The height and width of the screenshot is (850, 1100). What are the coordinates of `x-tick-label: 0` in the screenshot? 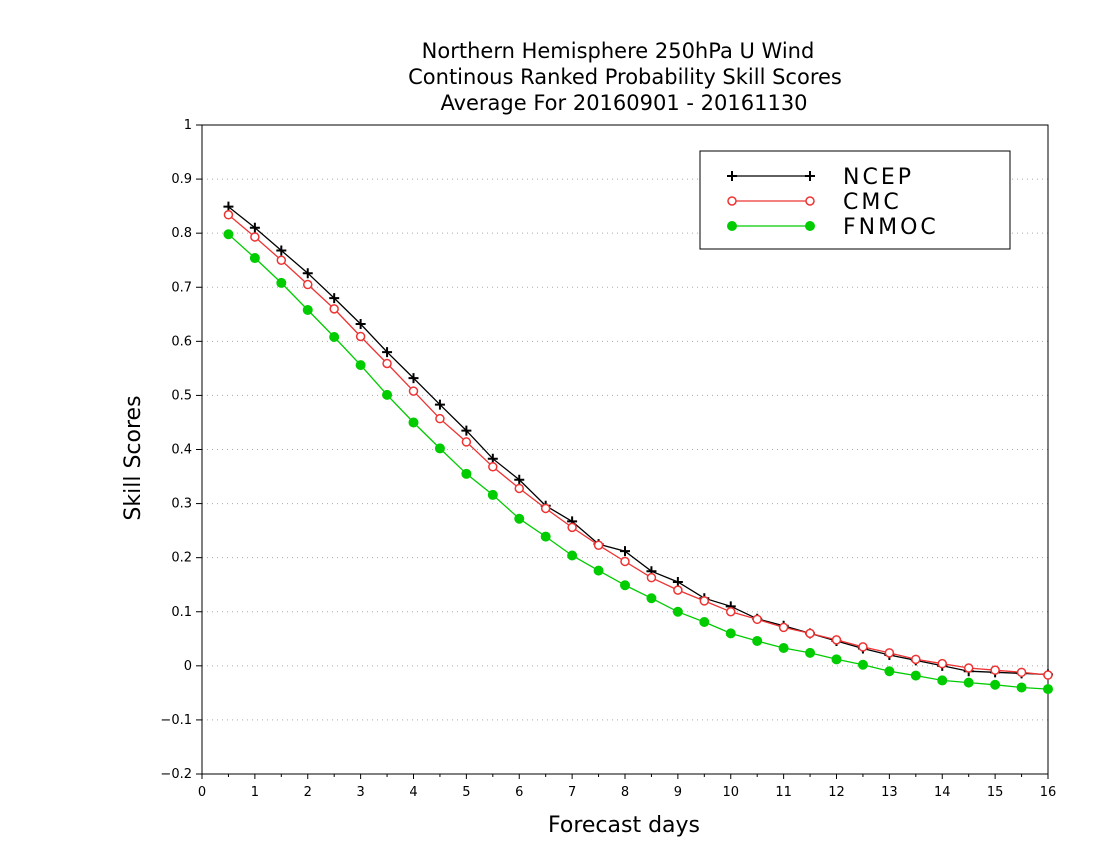 It's located at (202, 792).